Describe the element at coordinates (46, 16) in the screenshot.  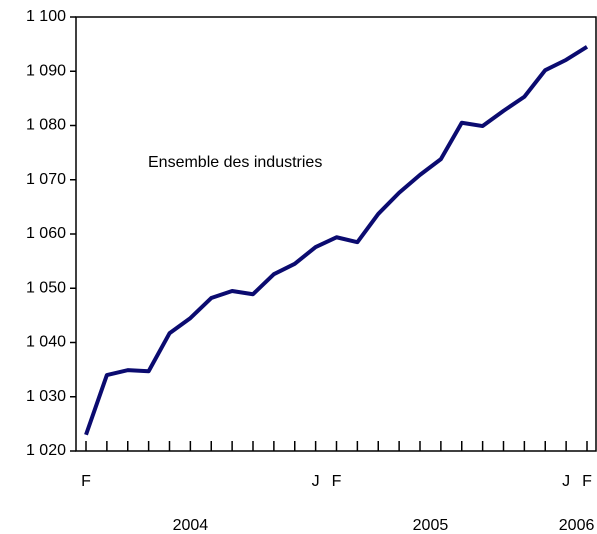
I see `y-tick-label: 1 100` at that location.